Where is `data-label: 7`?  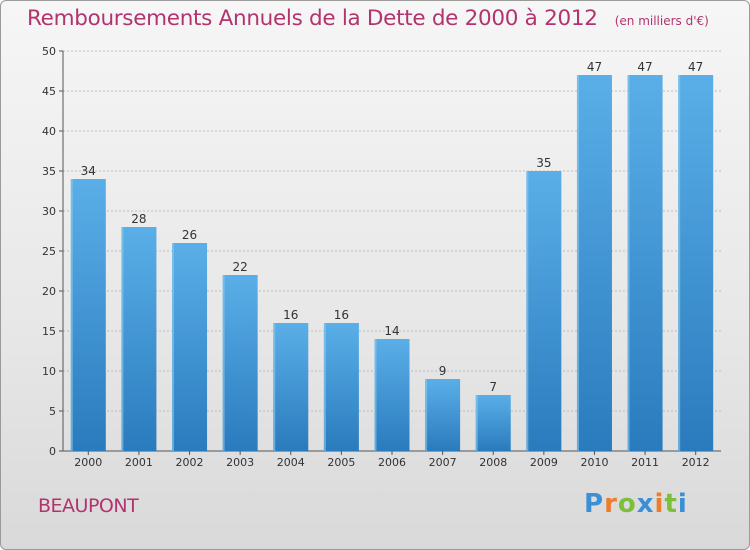 data-label: 7 is located at coordinates (493, 387).